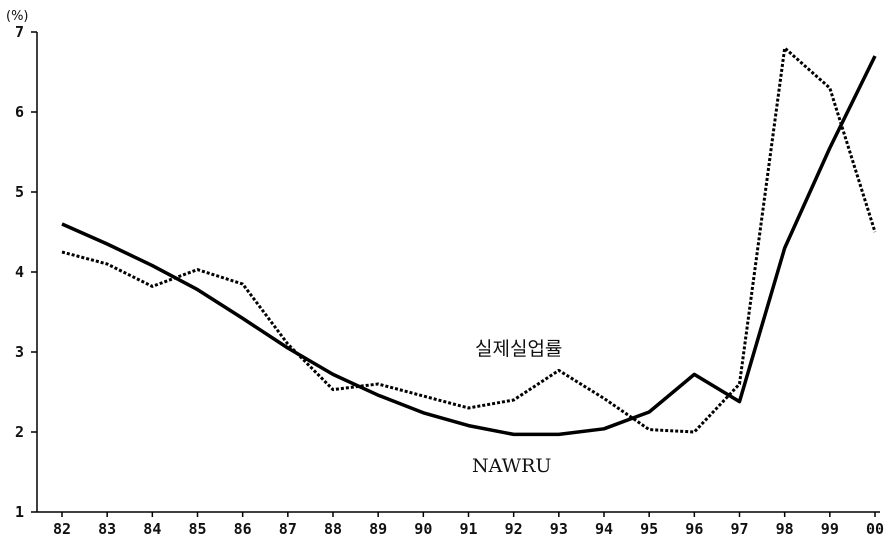 This screenshot has height=539, width=890. What do you see at coordinates (19, 112) in the screenshot?
I see `y-tick-label: 6` at bounding box center [19, 112].